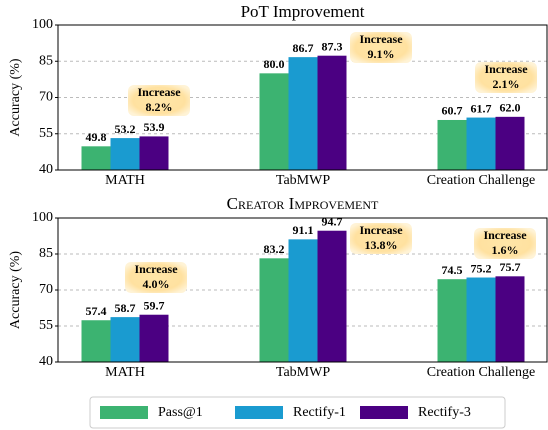  What do you see at coordinates (510, 108) in the screenshot?
I see `value-label: 62.0` at bounding box center [510, 108].